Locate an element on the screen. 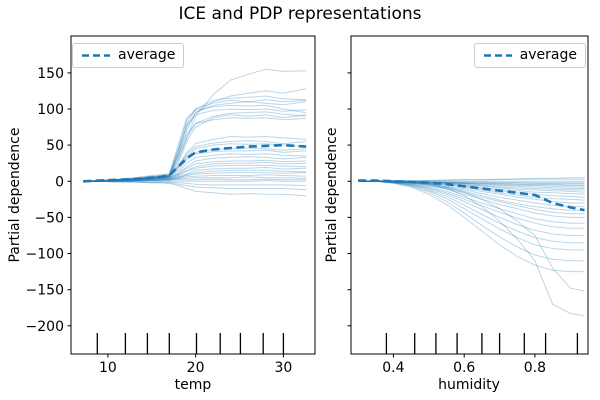 This screenshot has height=400, width=600. y-tick-label: −100 is located at coordinates (45, 255).